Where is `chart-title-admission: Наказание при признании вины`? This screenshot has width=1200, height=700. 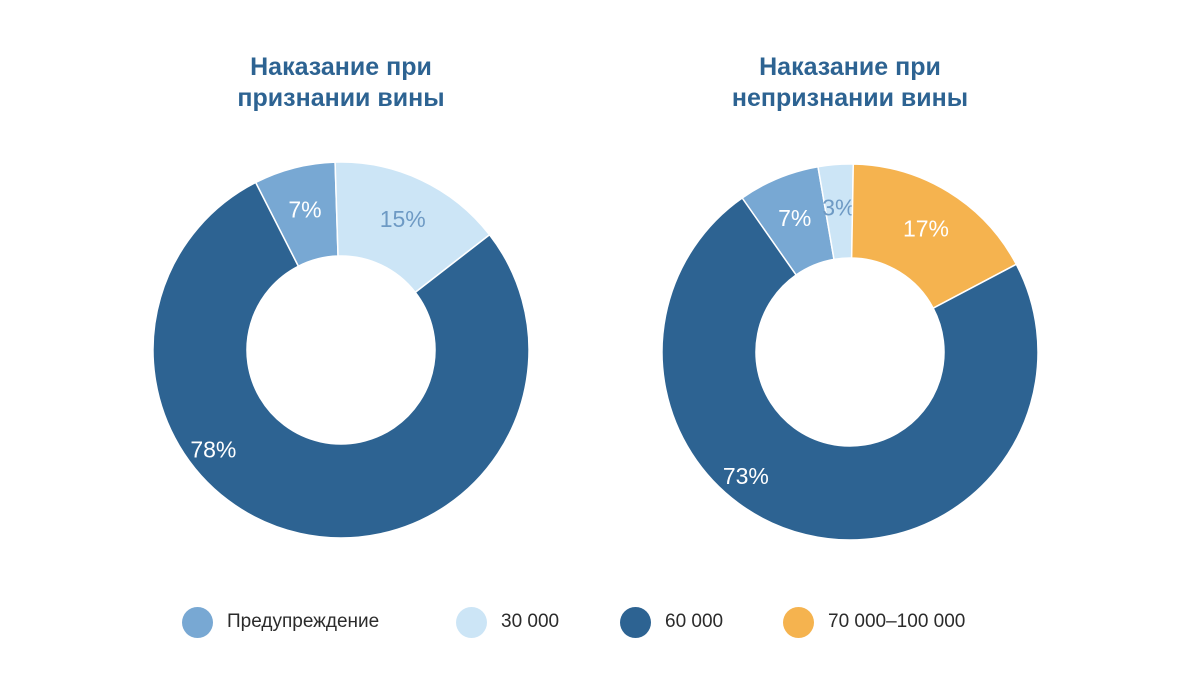
chart-title-admission: Наказание при признании вины is located at coordinates (341, 83).